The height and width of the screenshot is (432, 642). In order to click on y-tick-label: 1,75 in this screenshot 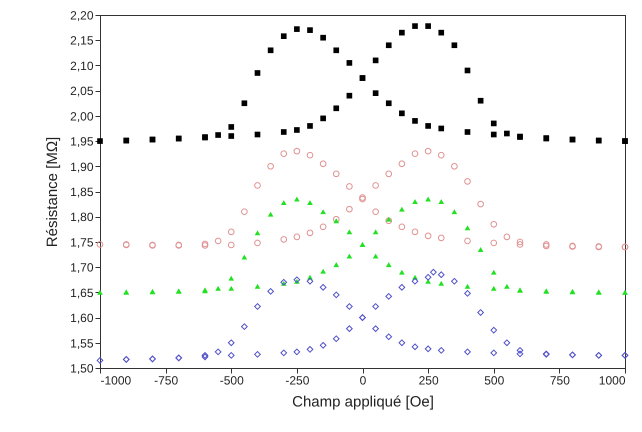, I will do `click(82, 242)`.